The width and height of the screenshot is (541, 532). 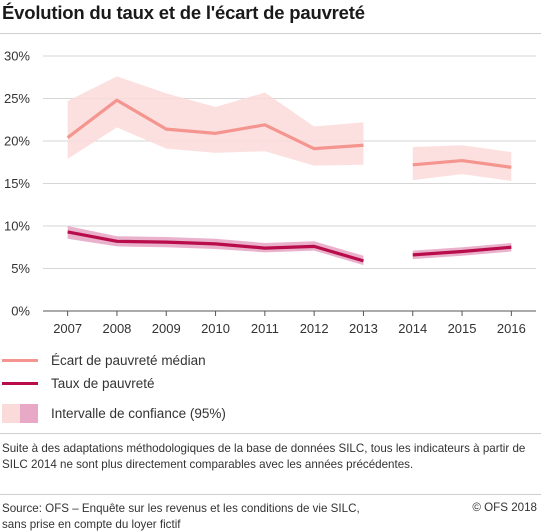 What do you see at coordinates (128, 360) in the screenshot?
I see `legend-label-gap: Écart de pauvreté médian` at bounding box center [128, 360].